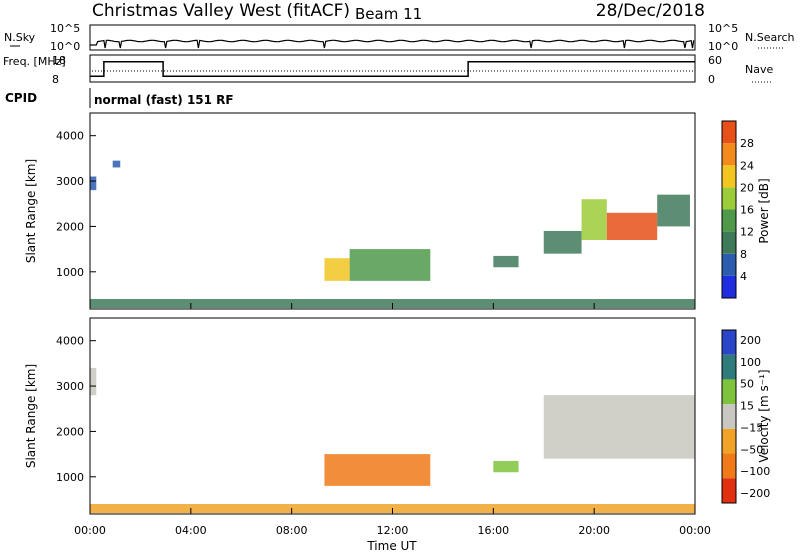 Image resolution: width=800 pixels, height=554 pixels. Describe the element at coordinates (65, 28) in the screenshot. I see `noise-left-tick-top: 10^5` at that location.